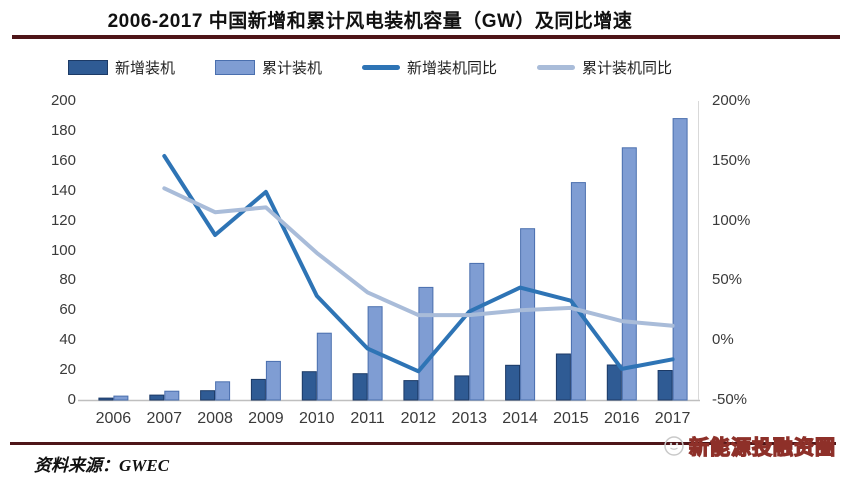  What do you see at coordinates (63, 220) in the screenshot?
I see `left-axis-tick: 120` at bounding box center [63, 220].